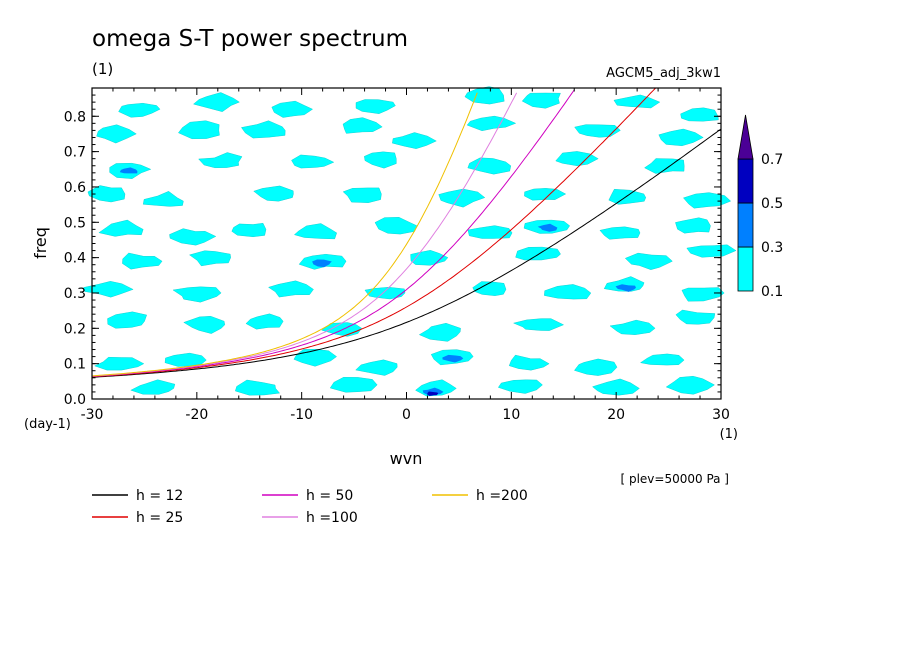 Image resolution: width=904 pixels, height=654 pixels. I want to click on legend-label-h25: h = 25, so click(159, 518).